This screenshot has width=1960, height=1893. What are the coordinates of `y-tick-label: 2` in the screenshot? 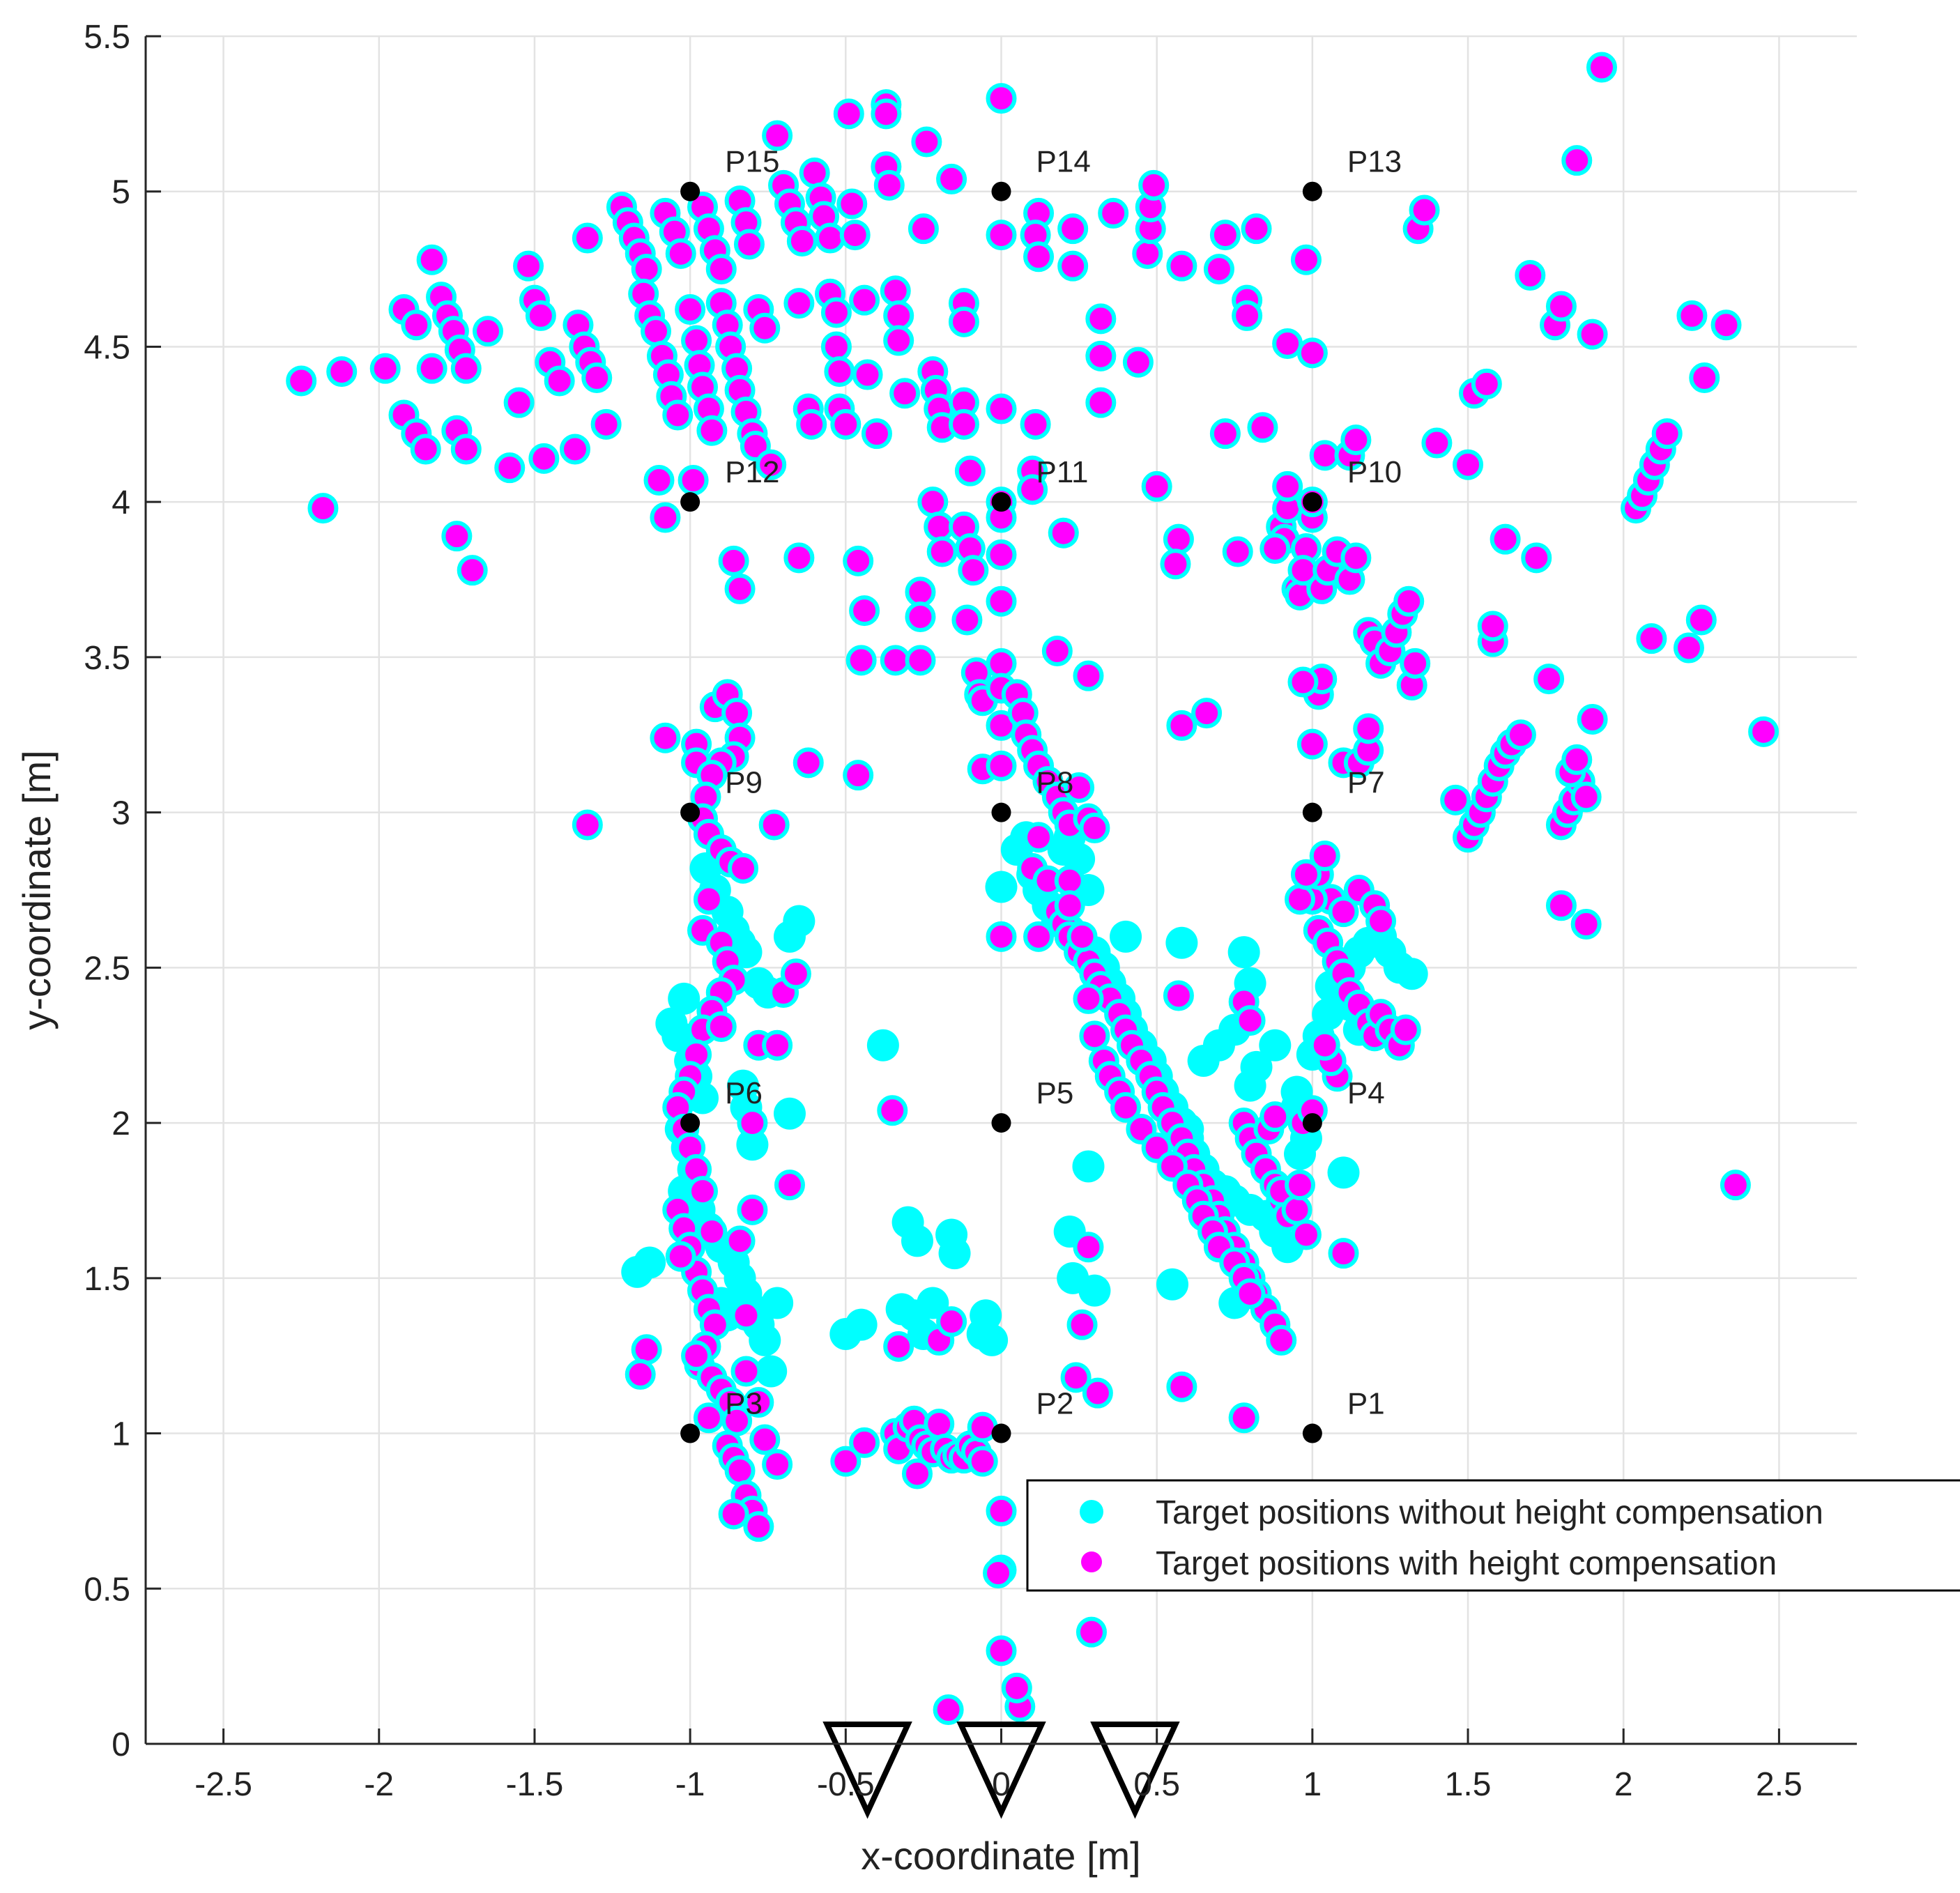 It's located at (121, 1123).